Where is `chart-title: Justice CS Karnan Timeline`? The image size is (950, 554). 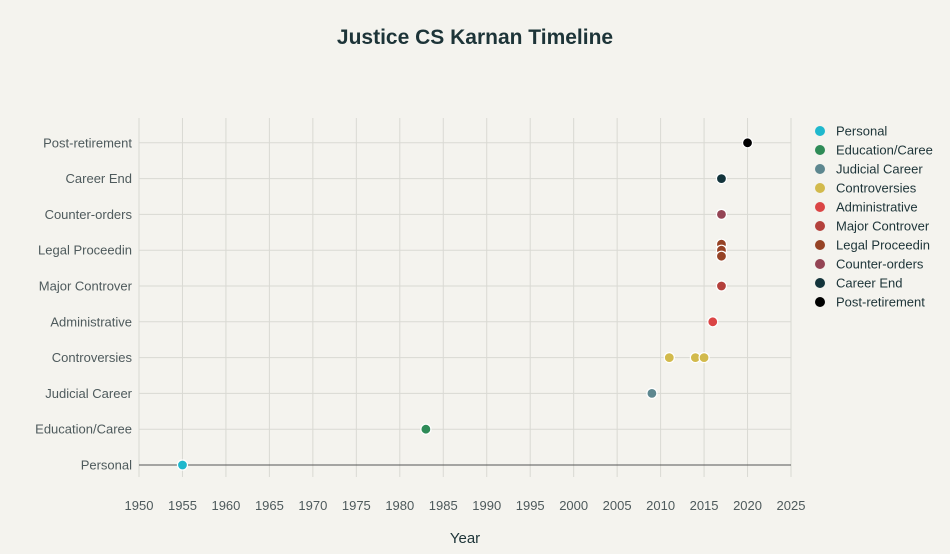
chart-title: Justice CS Karnan Timeline is located at coordinates (475, 37).